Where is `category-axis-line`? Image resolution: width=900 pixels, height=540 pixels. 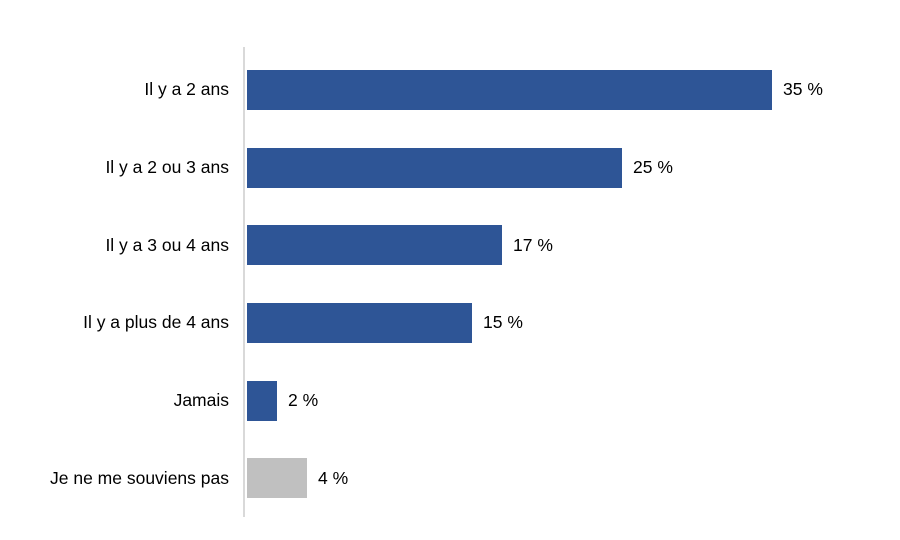
category-axis-line is located at coordinates (244, 282).